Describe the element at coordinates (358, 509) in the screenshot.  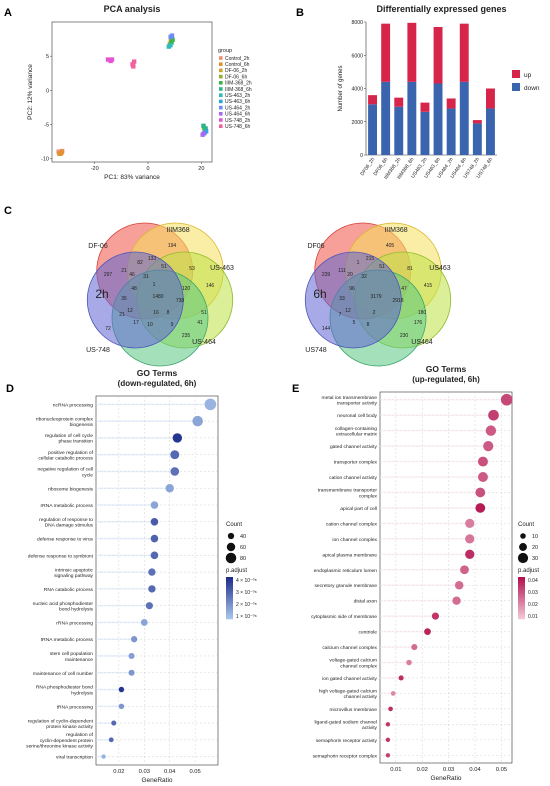
I see `term-label: apical part of cell` at that location.